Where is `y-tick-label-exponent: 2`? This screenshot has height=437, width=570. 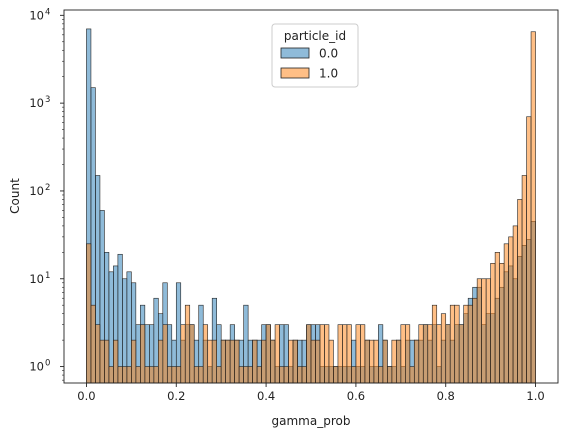
y-tick-label-exponent: 2 is located at coordinates (47, 188).